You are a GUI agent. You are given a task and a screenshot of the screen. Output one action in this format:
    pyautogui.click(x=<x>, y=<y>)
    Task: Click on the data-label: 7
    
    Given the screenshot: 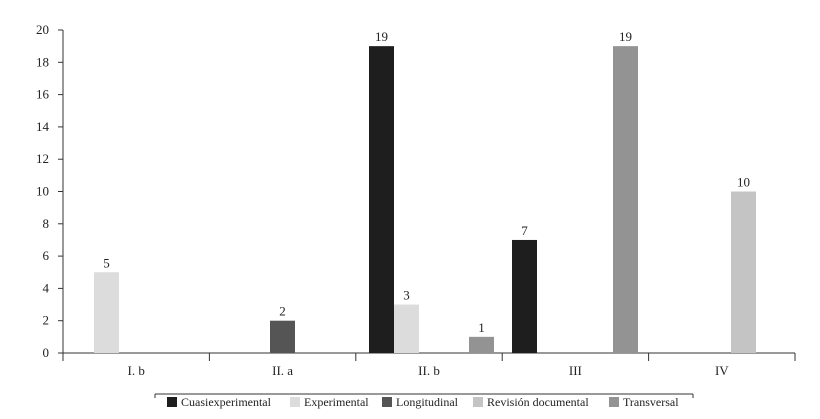 What is the action you would take?
    pyautogui.click(x=524, y=230)
    